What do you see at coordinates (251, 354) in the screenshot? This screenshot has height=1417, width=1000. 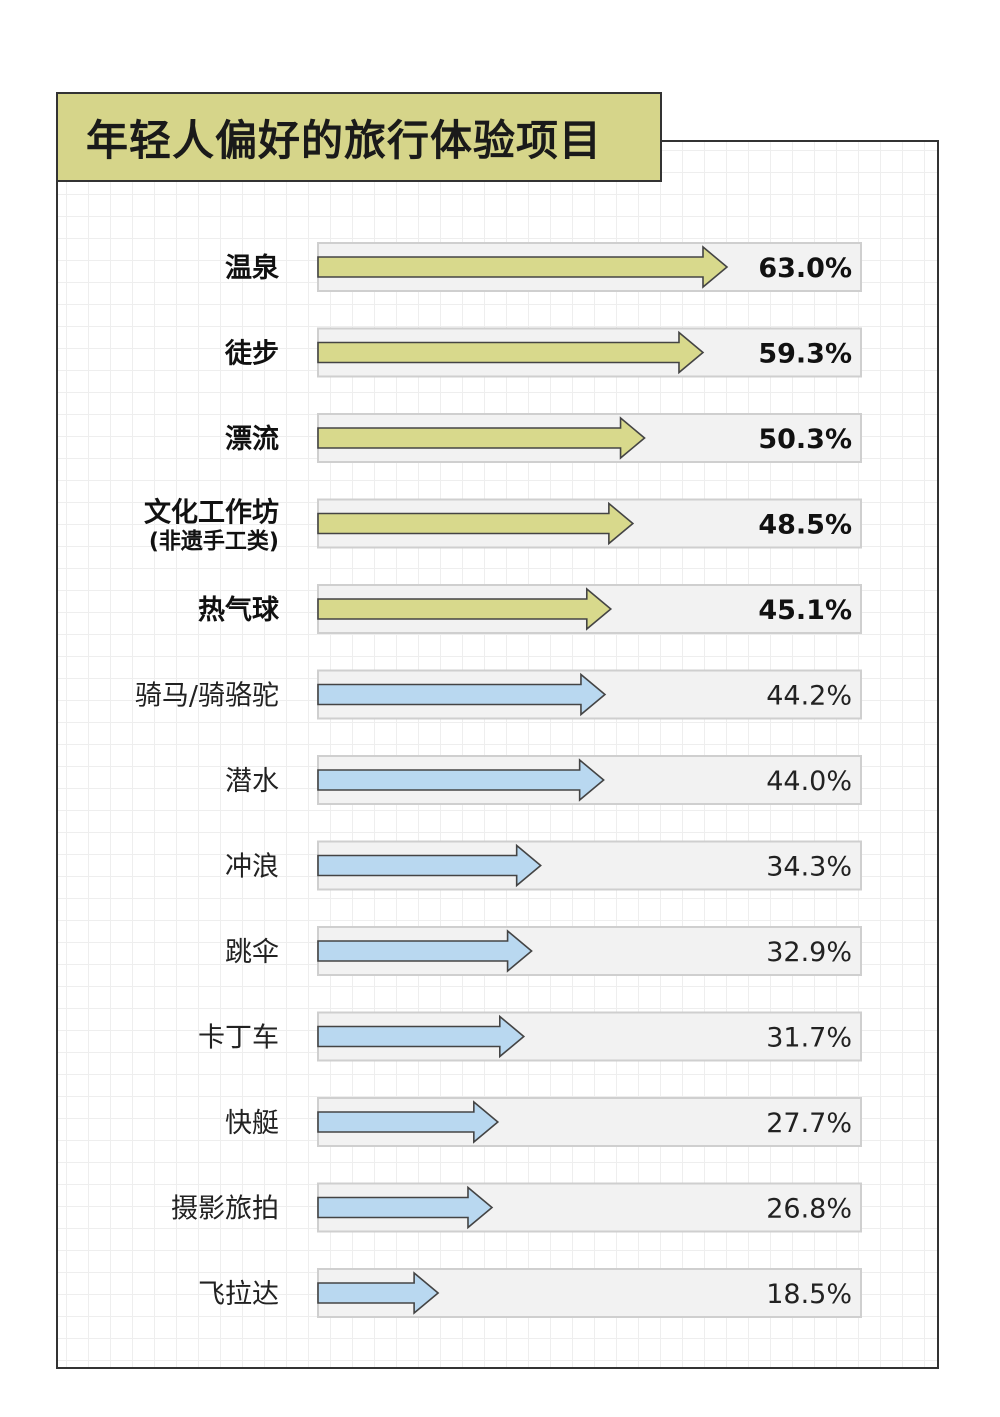 I see `category-label: 徒步` at bounding box center [251, 354].